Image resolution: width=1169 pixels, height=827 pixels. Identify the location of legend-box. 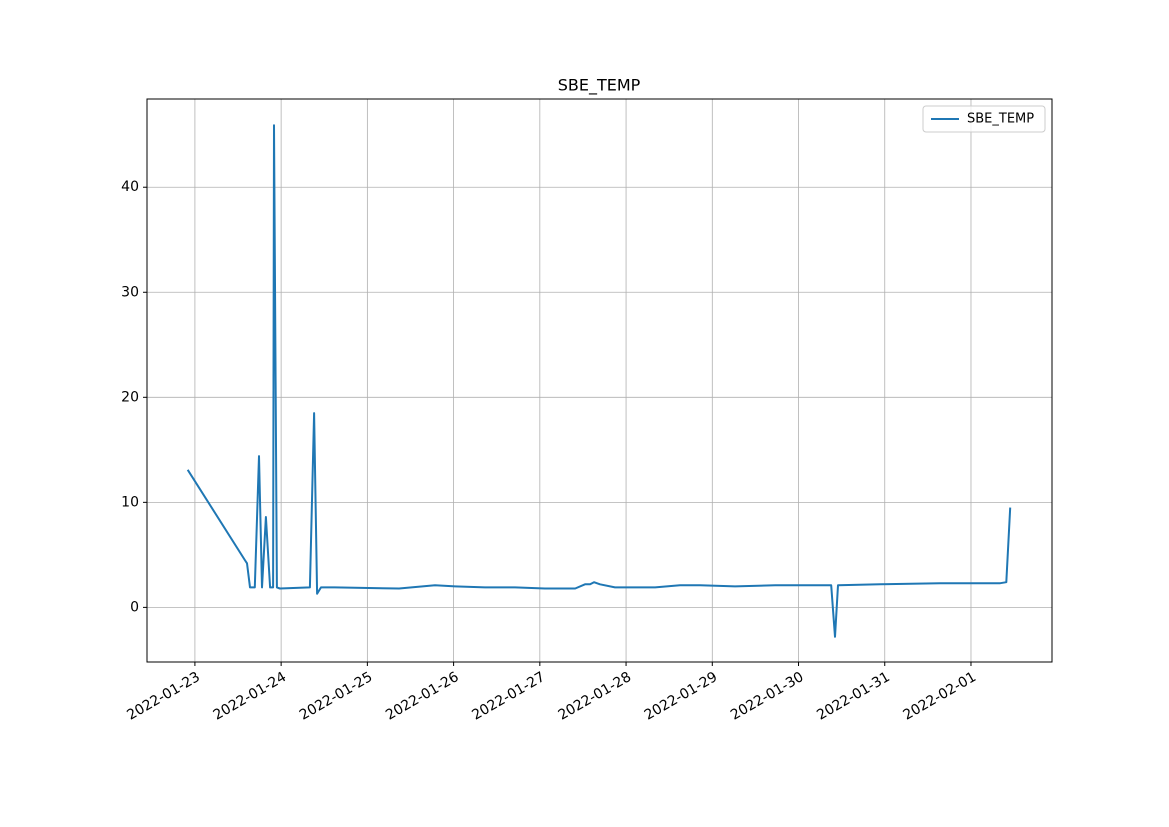
(984, 119).